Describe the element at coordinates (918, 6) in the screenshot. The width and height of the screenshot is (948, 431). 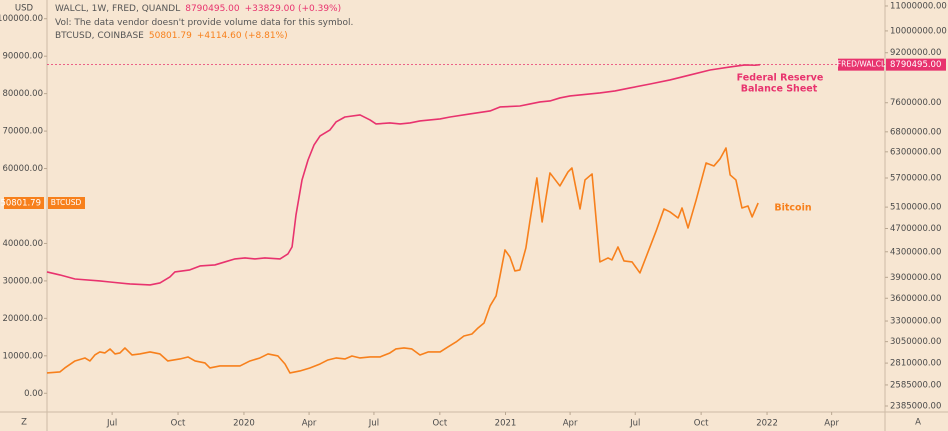
I see `y2-tick-label: 11000000.00` at that location.